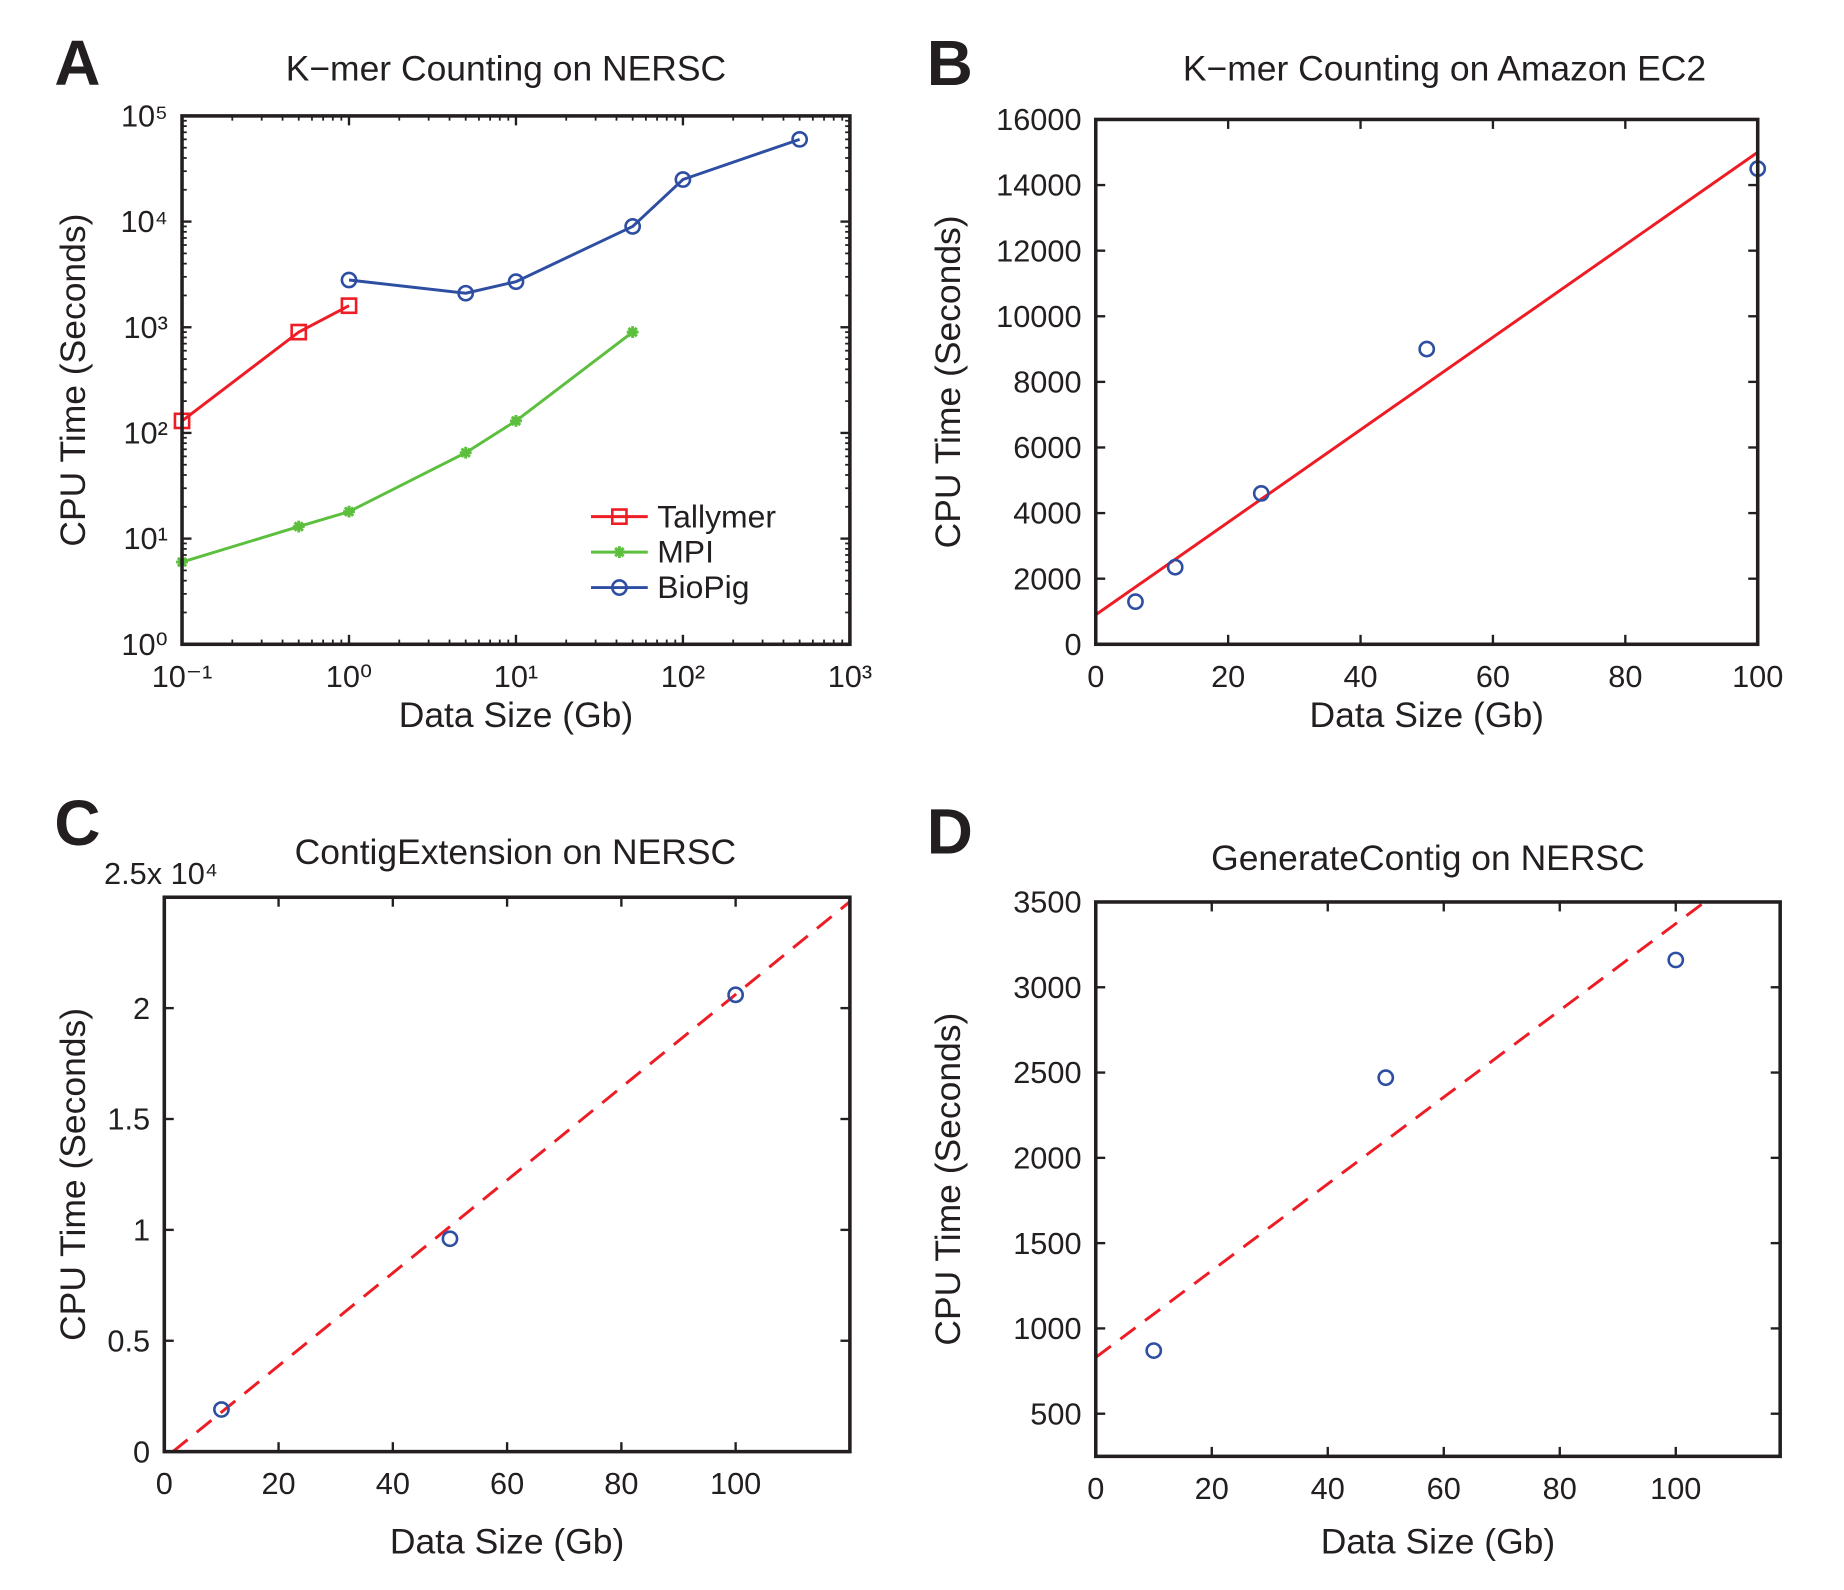  I want to click on x-tick-label: 0, so click(164, 1483).